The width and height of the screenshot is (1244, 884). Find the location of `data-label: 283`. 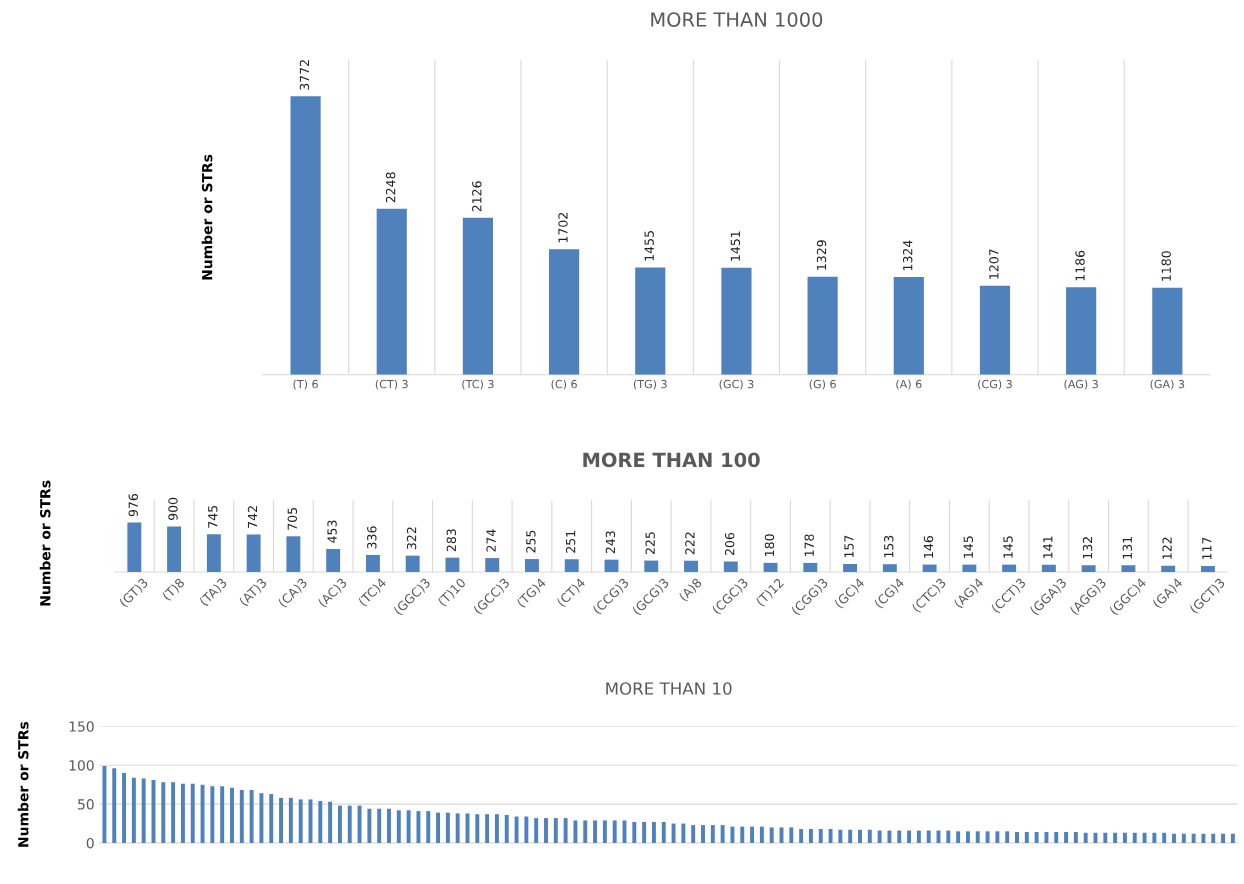

data-label: 283 is located at coordinates (451, 540).